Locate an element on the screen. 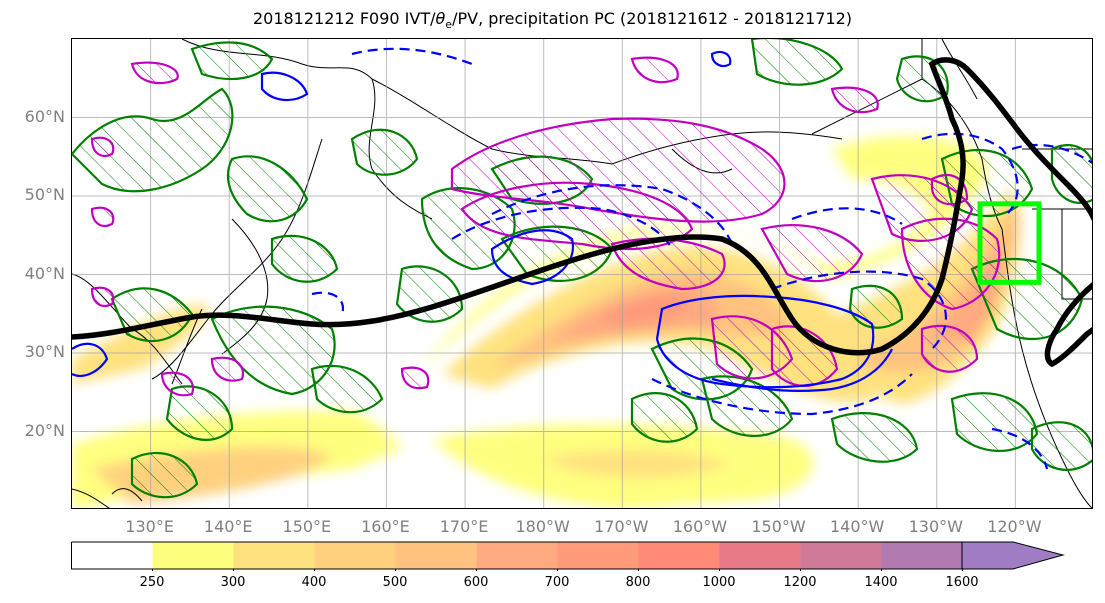  colorbar-tick-label: 1400 is located at coordinates (881, 582).